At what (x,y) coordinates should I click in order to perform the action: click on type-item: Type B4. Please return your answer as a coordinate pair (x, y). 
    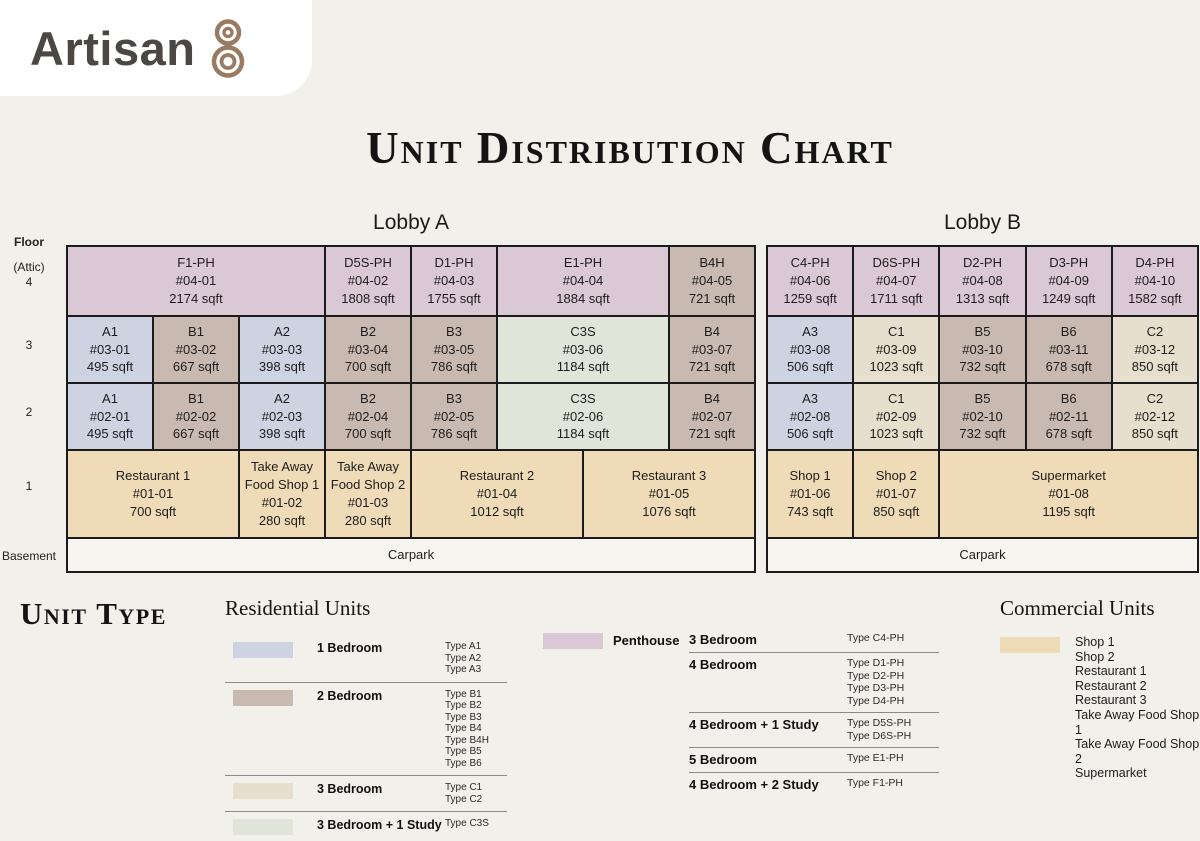
    Looking at the image, I should click on (463, 728).